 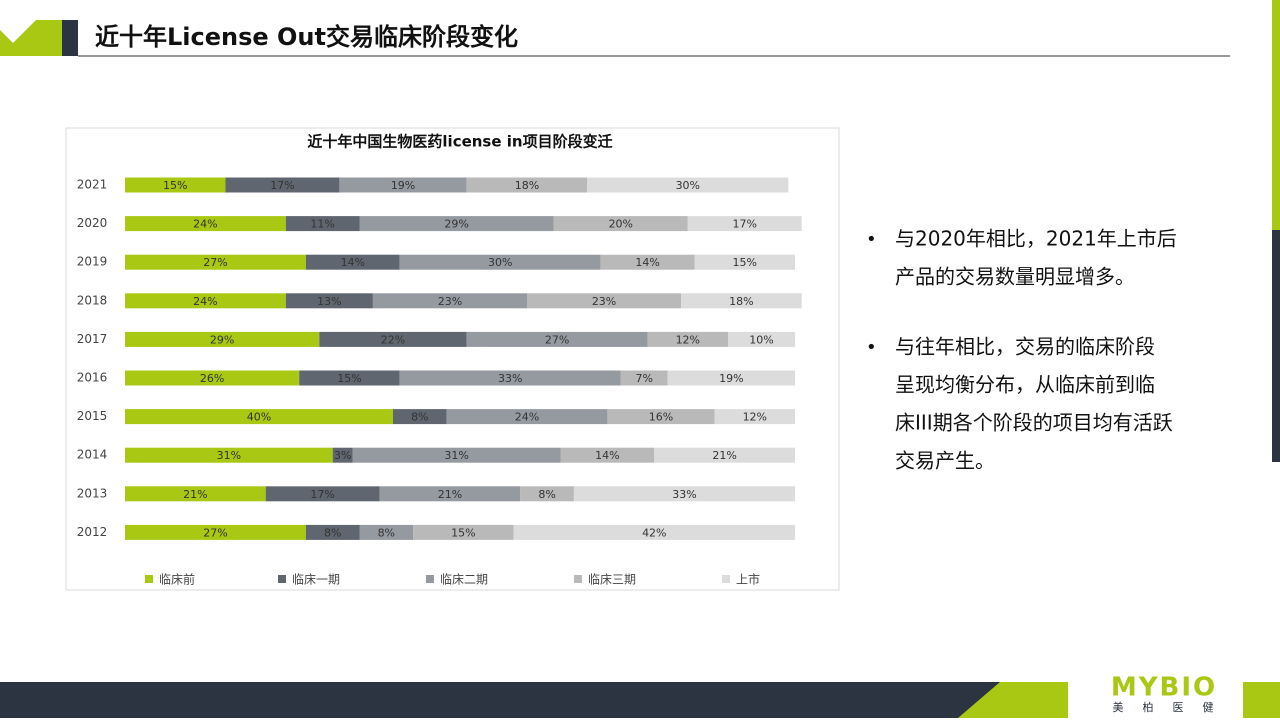 I want to click on slide-title: 近十年License Out交易临床阶段变化, so click(x=306, y=37).